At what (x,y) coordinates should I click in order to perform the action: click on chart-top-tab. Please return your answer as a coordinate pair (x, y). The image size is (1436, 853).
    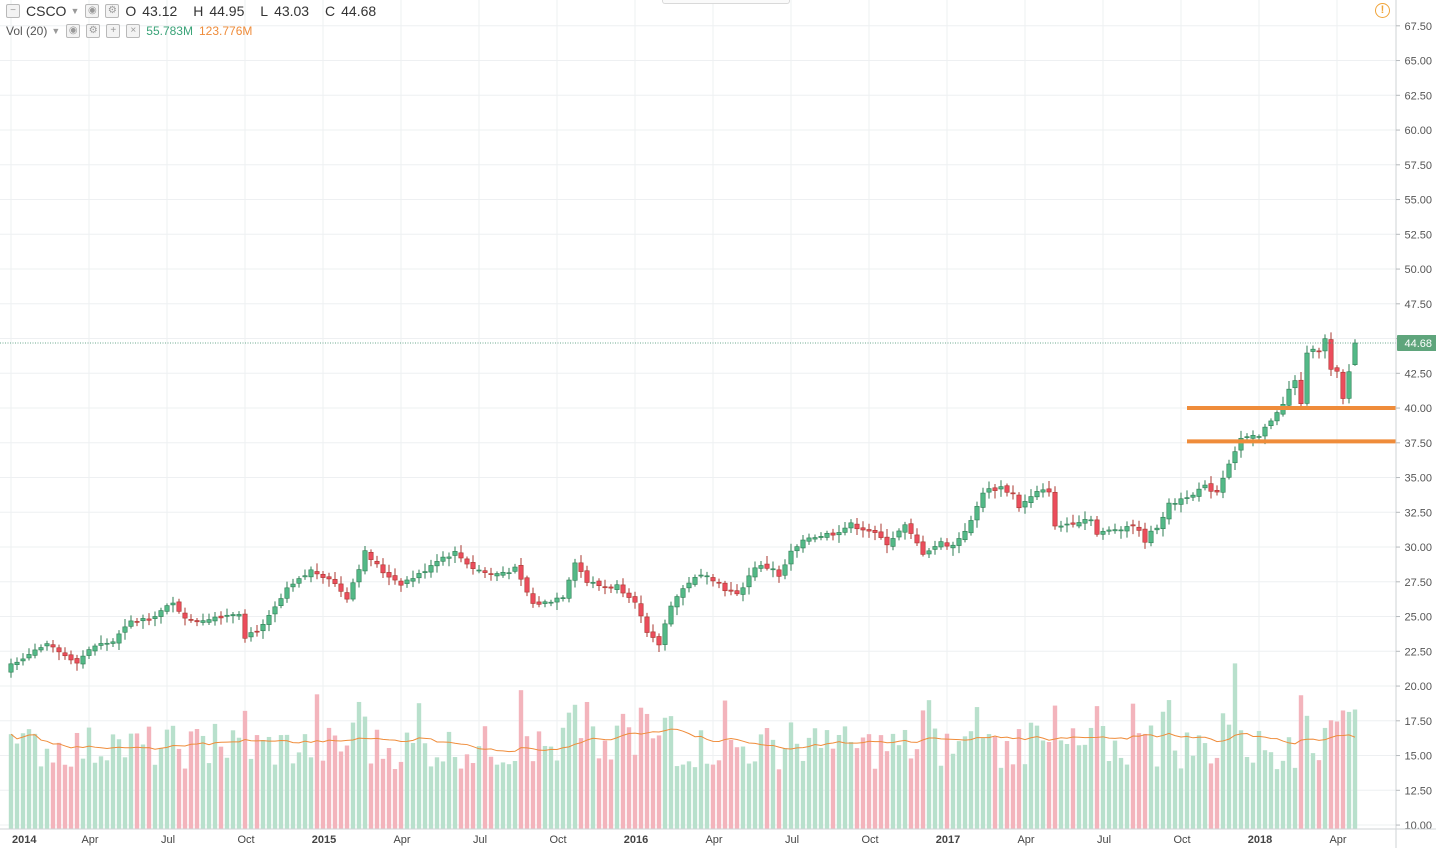
    Looking at the image, I should click on (726, 2).